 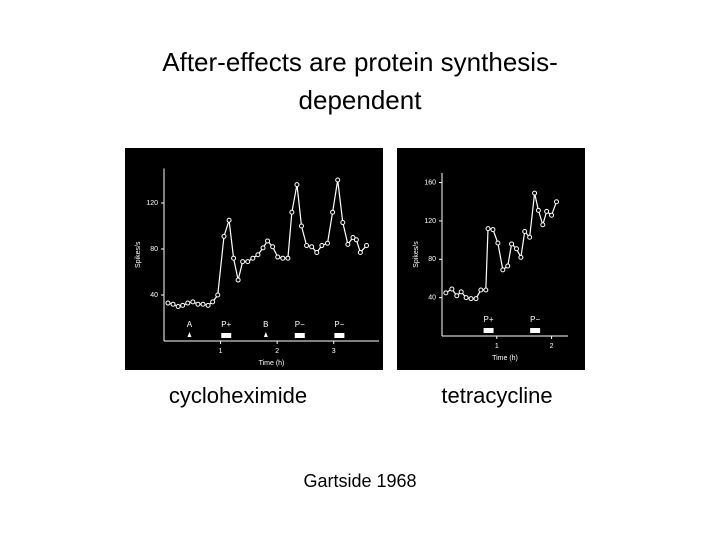 What do you see at coordinates (430, 182) in the screenshot?
I see `y-tick-label: 160` at bounding box center [430, 182].